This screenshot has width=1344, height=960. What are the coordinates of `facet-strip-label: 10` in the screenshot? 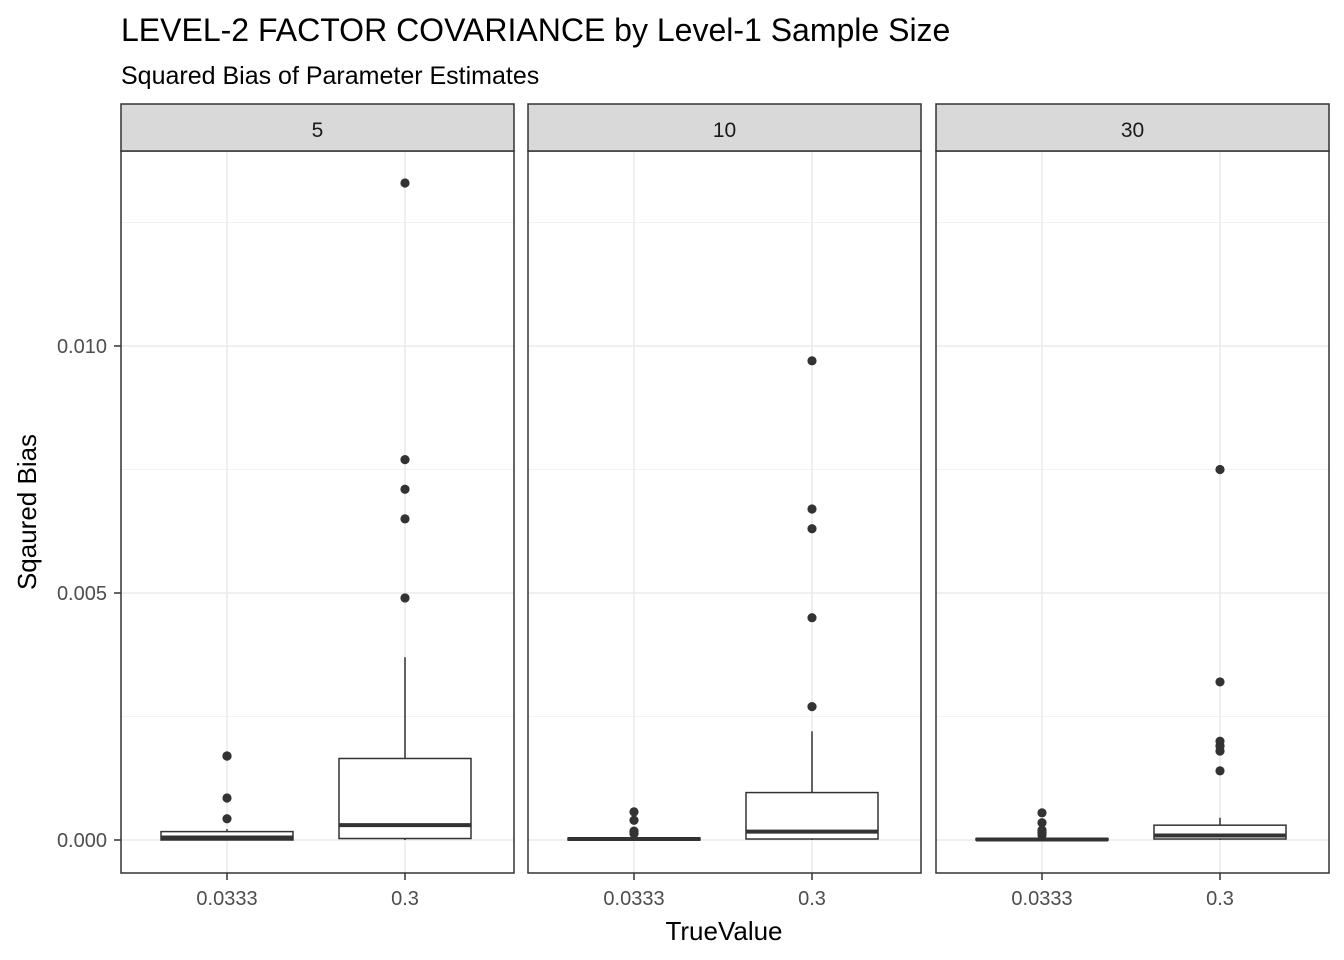 It's located at (724, 130).